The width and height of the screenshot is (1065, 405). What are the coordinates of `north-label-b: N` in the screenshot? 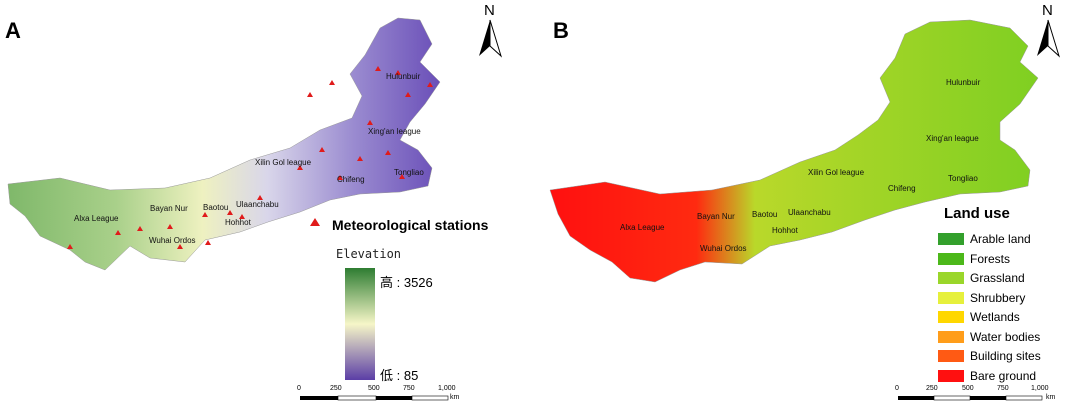 It's located at (1047, 10).